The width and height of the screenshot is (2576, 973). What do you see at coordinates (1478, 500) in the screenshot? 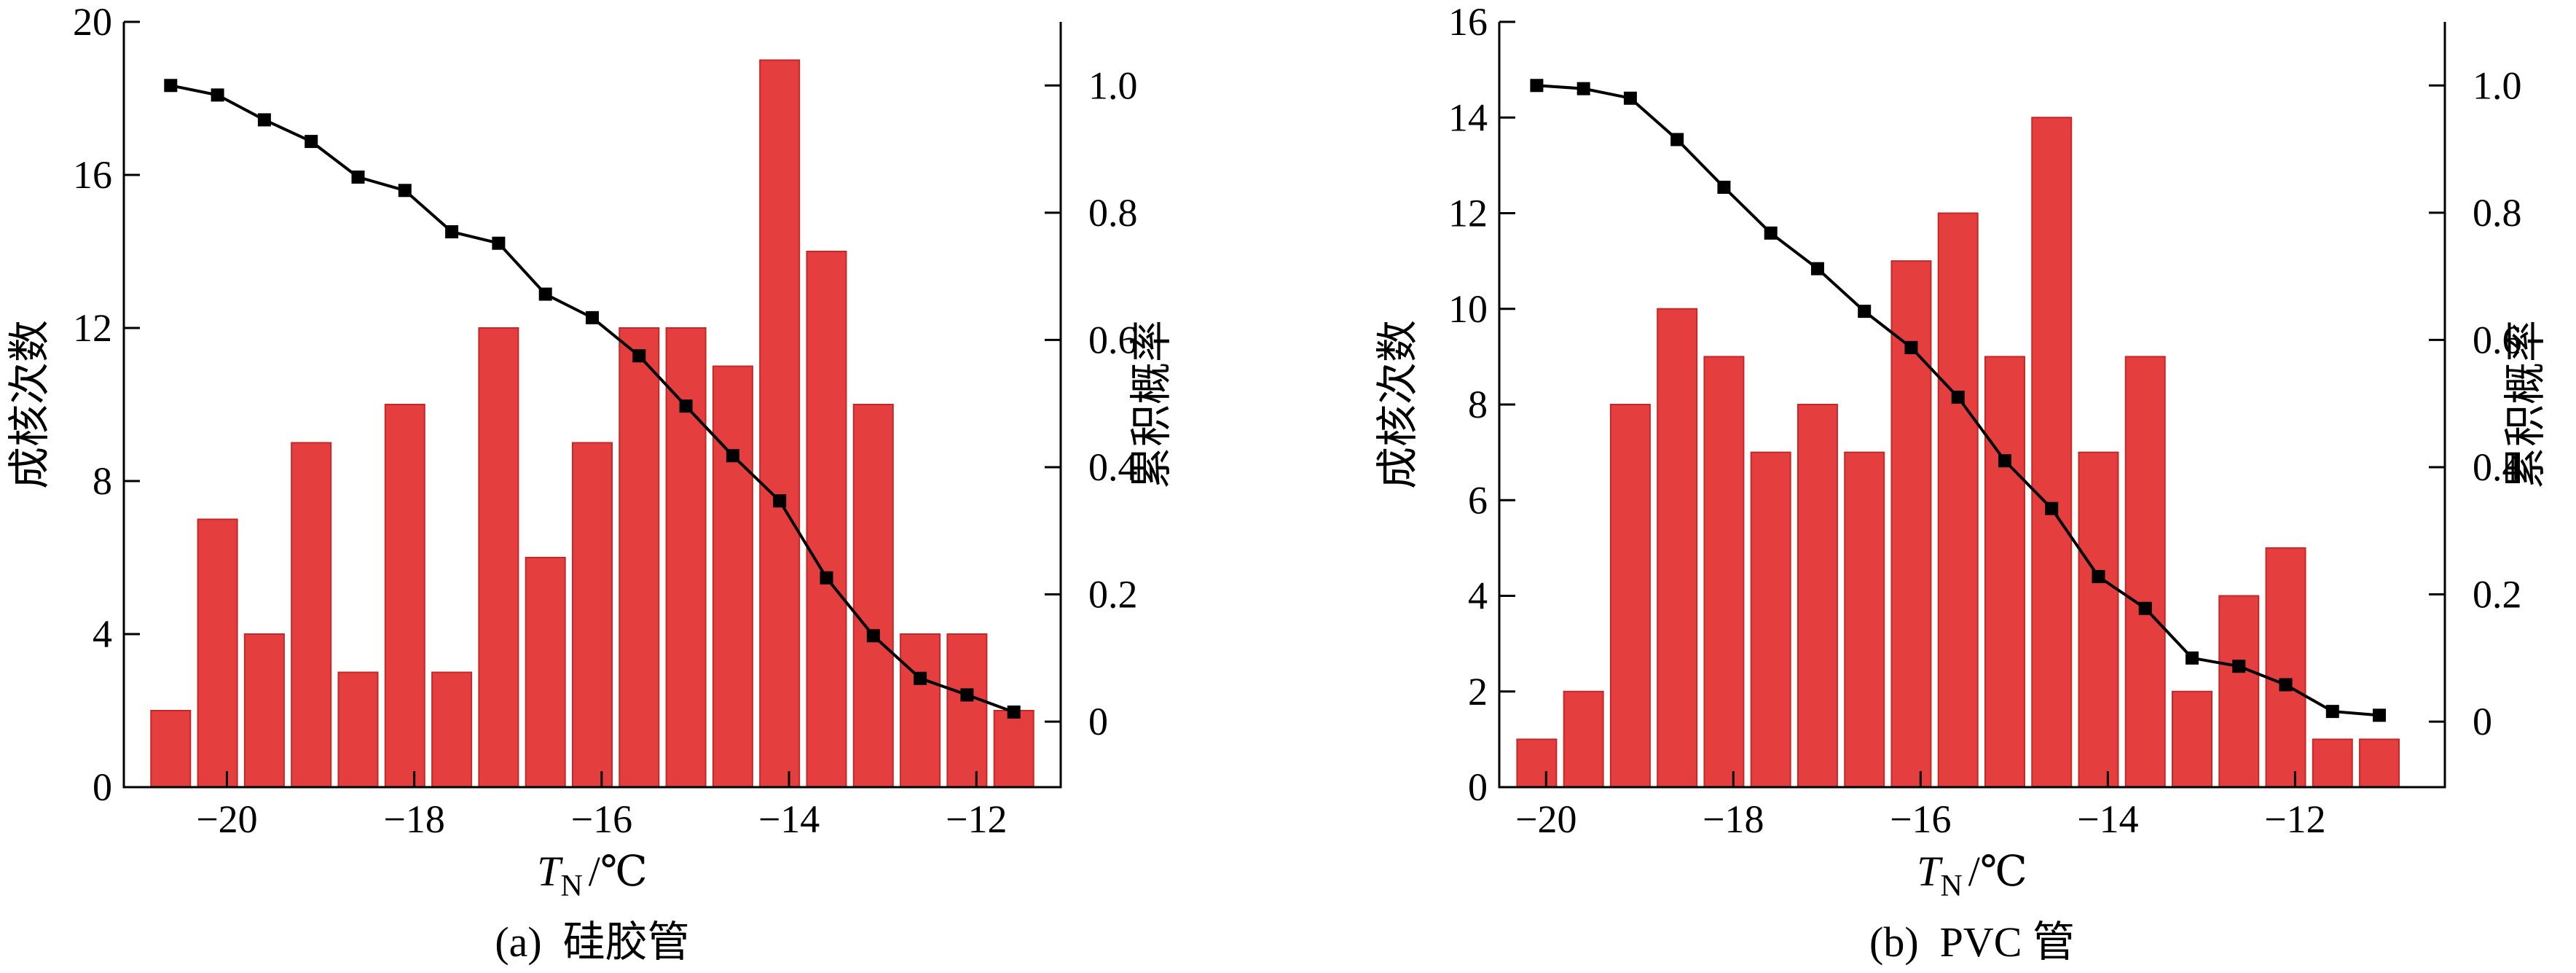
I see `y-tick-label: 6` at bounding box center [1478, 500].